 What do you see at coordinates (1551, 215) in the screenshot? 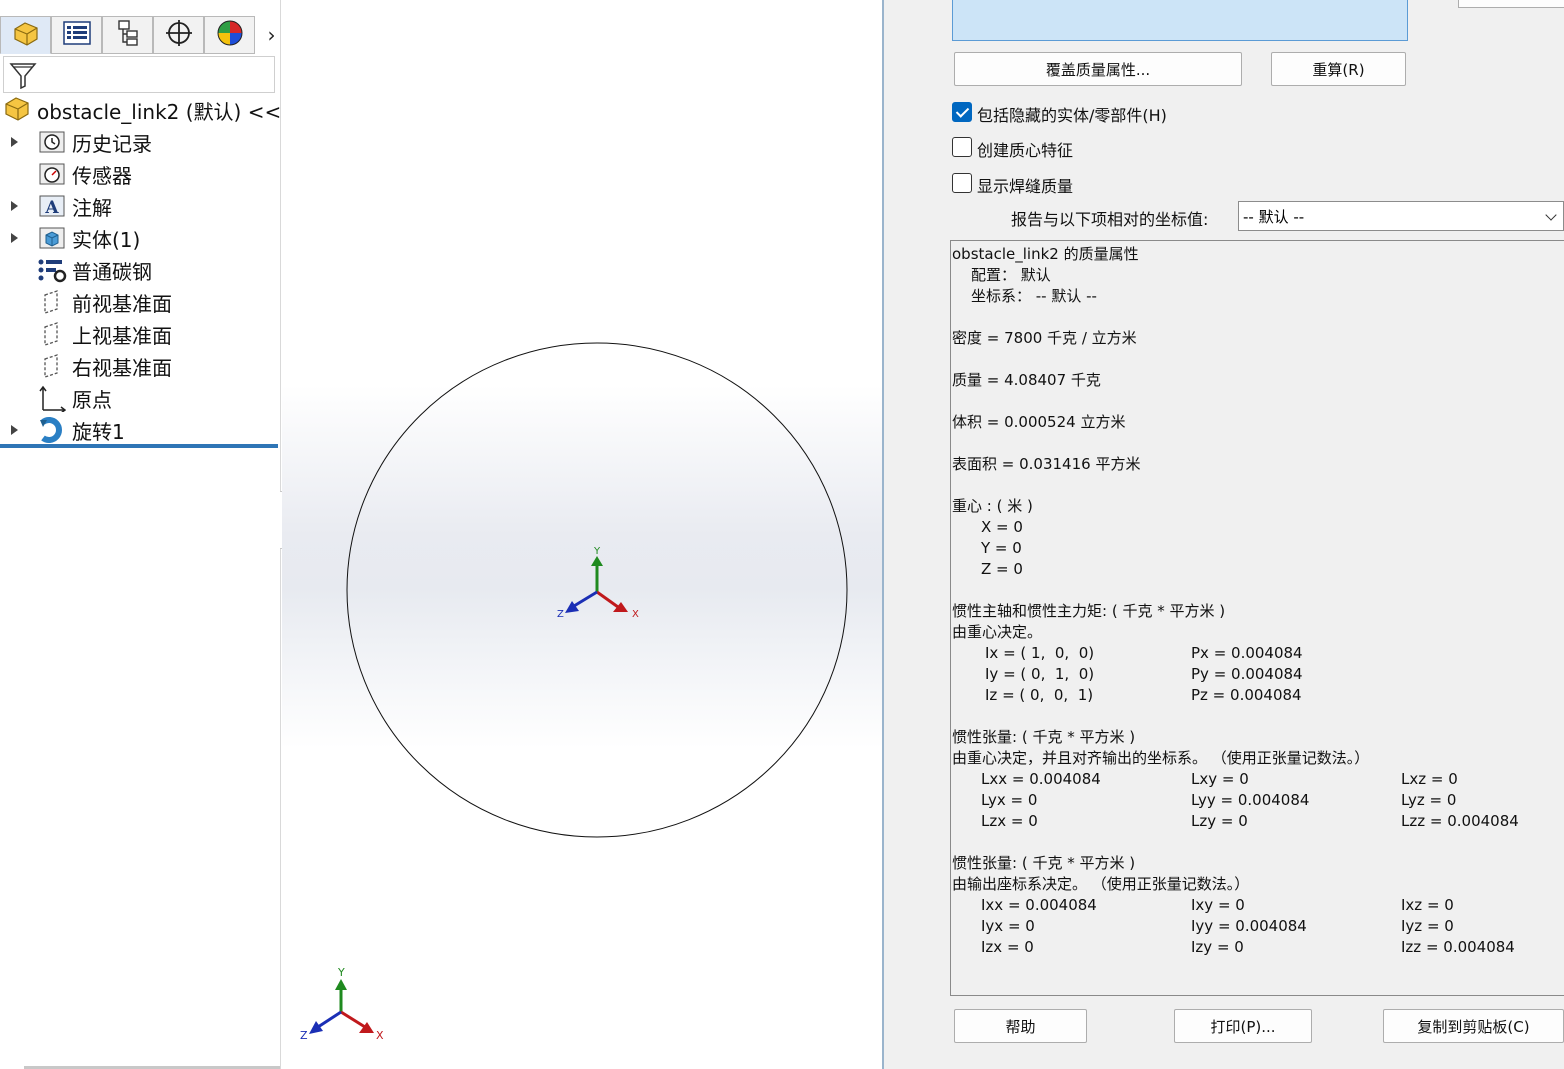
I see `chevron-down-icon` at bounding box center [1551, 215].